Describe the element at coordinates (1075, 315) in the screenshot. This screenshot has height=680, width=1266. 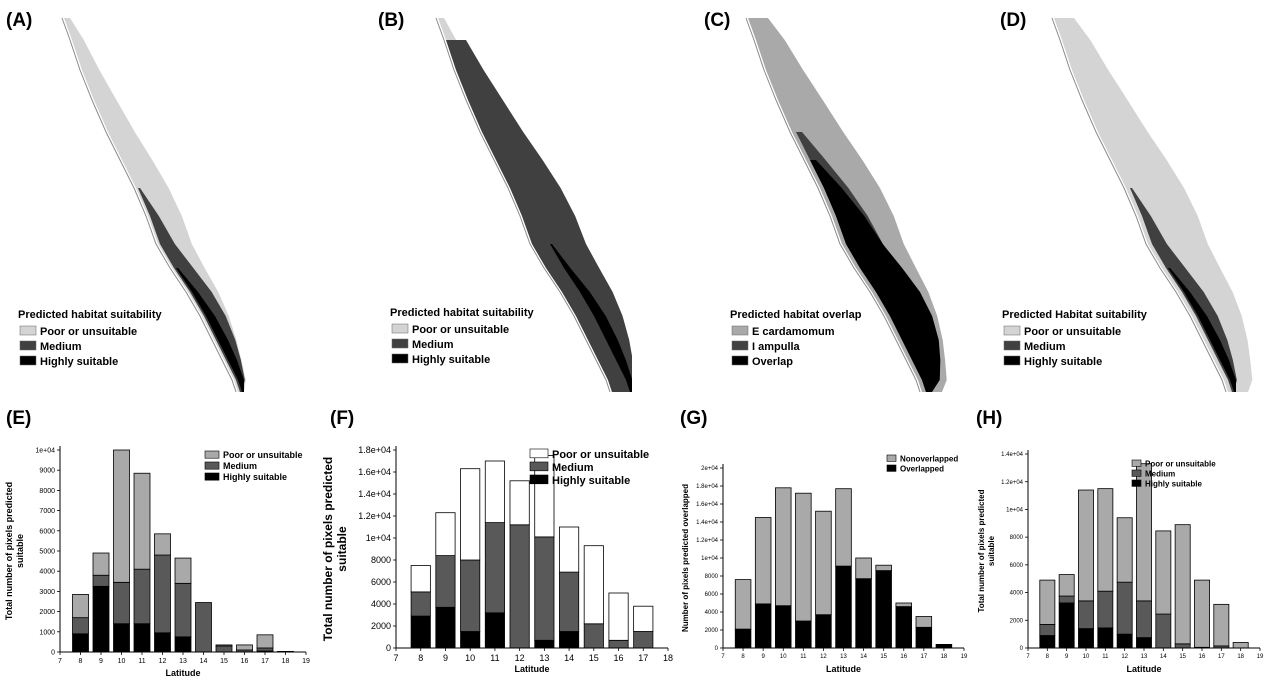
I see `legend-title: Predicted Habitat suitability` at that location.